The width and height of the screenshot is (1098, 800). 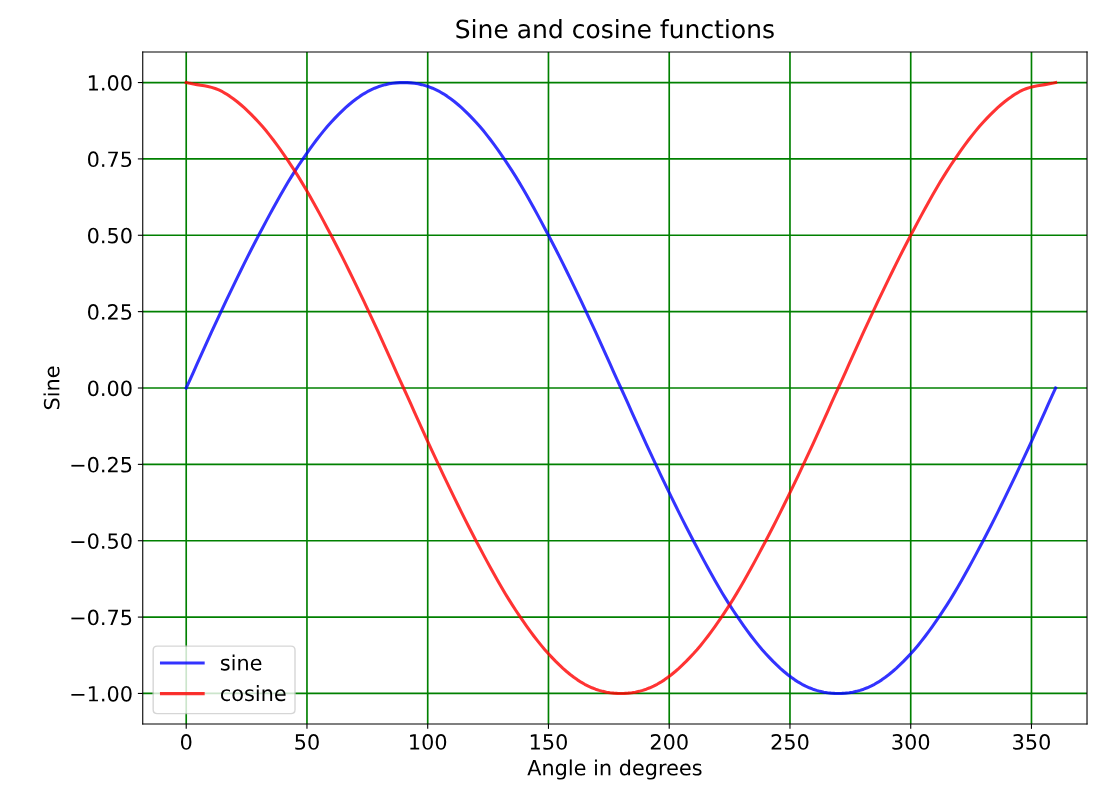 I want to click on x-tick-label: 200, so click(x=669, y=742).